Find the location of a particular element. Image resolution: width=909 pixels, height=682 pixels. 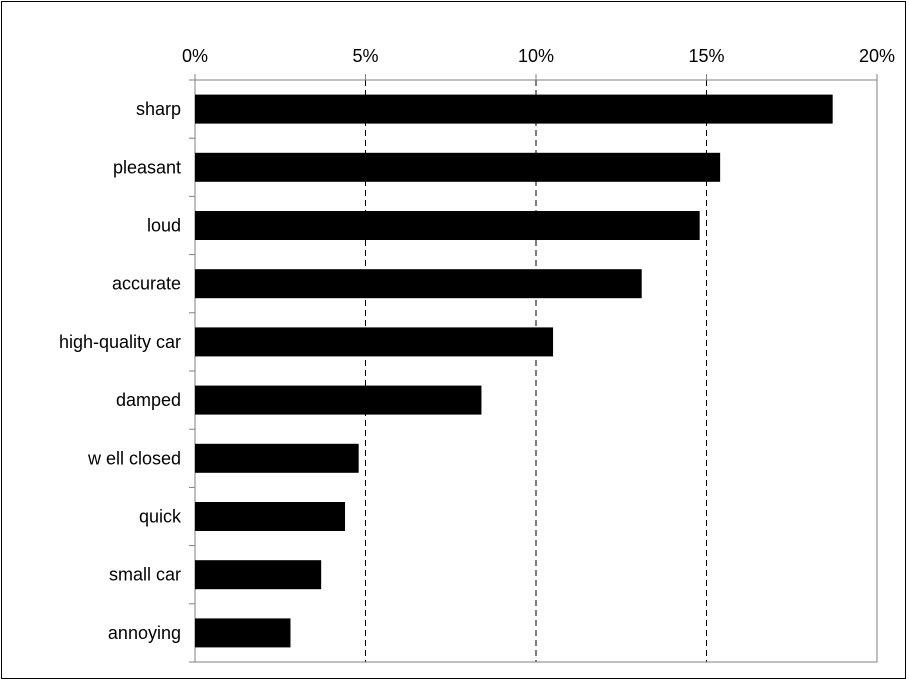

category-label: accurate is located at coordinates (146, 284).